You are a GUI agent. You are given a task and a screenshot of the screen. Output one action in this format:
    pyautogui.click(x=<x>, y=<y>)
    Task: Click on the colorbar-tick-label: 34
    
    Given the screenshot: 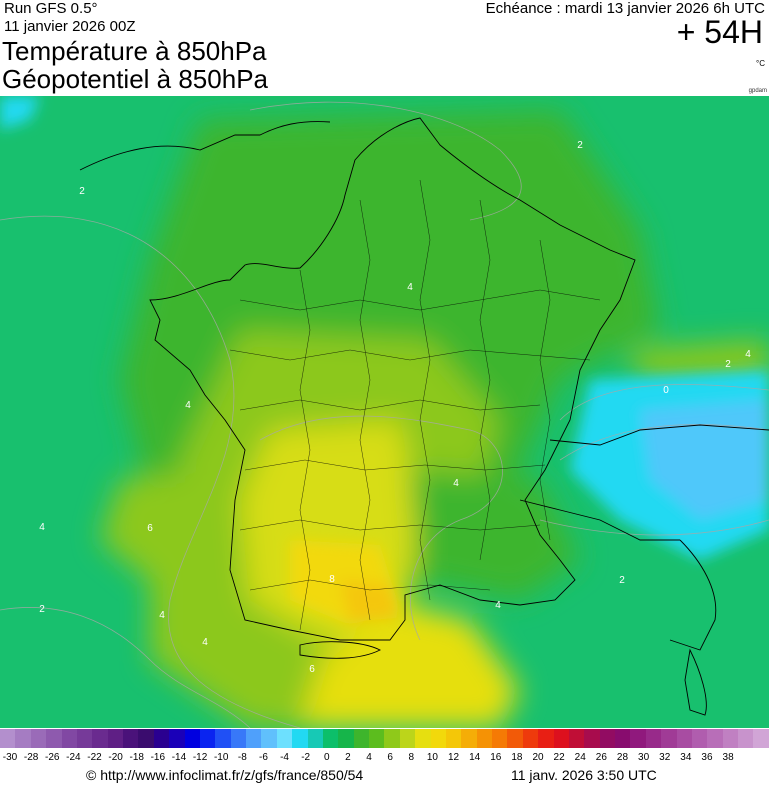 What is the action you would take?
    pyautogui.click(x=686, y=757)
    